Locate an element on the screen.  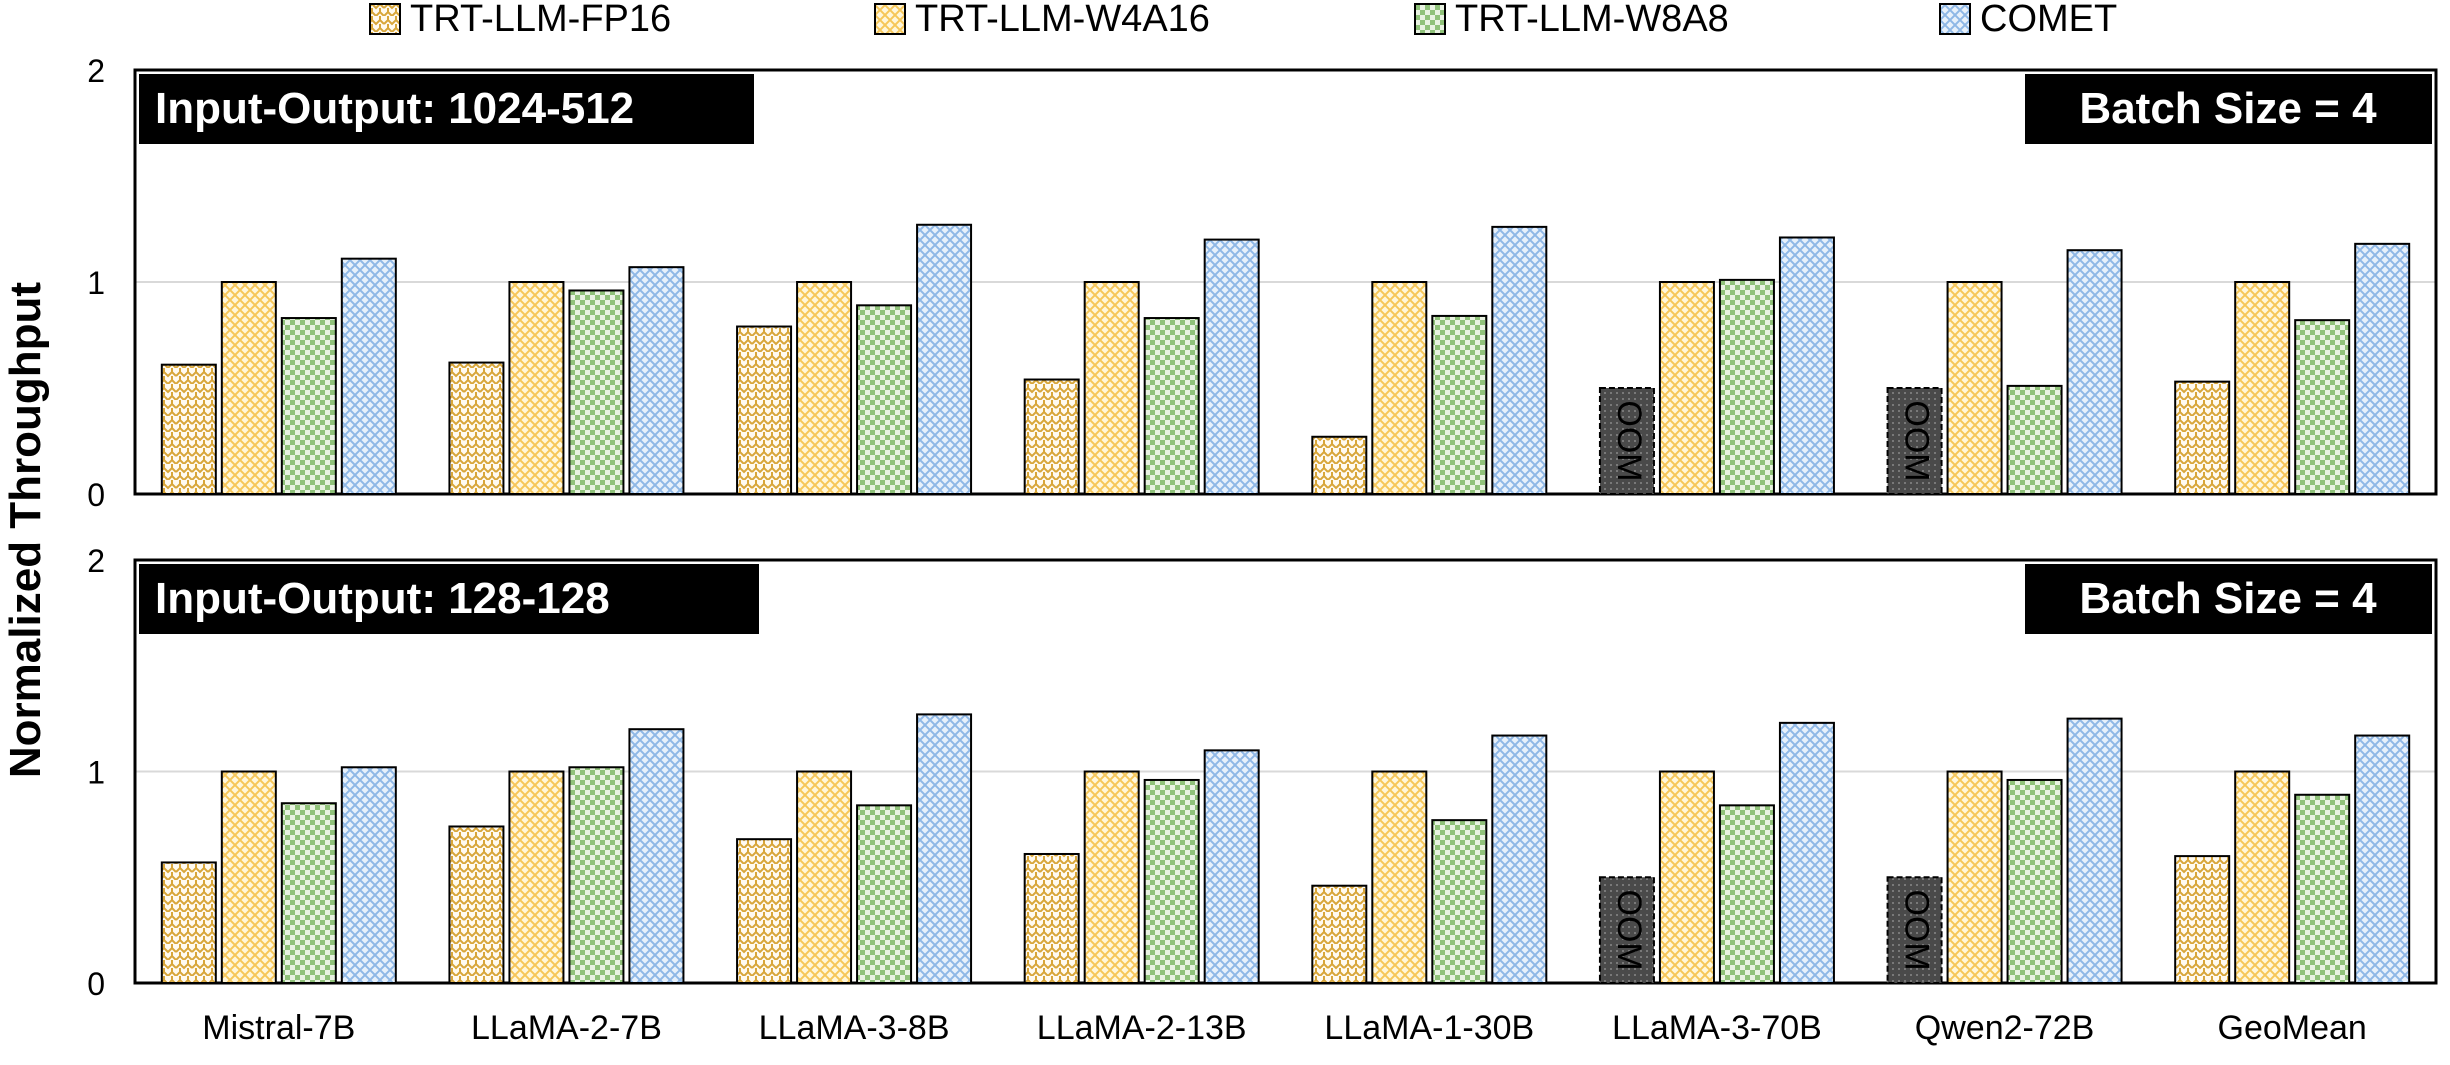
legend-item-w8a8: TRT-LLM-W8A8 is located at coordinates (1571, 20).